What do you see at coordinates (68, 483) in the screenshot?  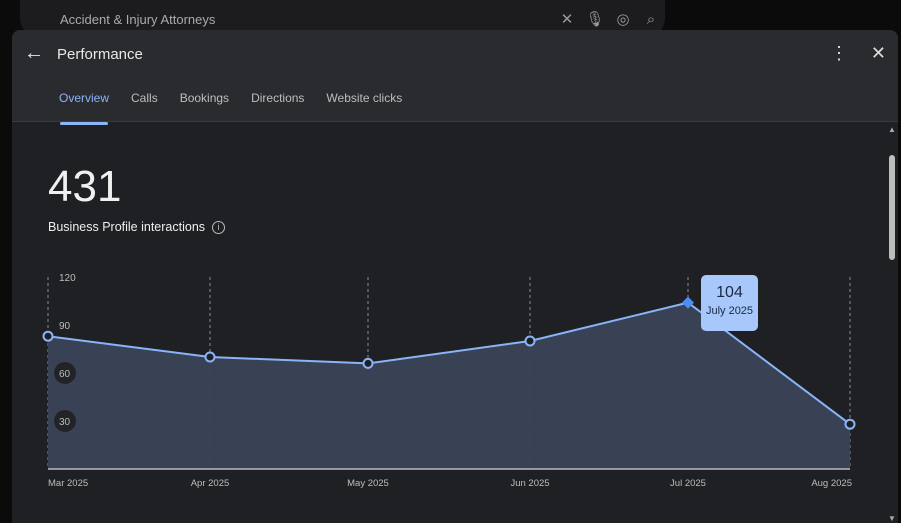 I see `x-tick-label: Mar 2025` at bounding box center [68, 483].